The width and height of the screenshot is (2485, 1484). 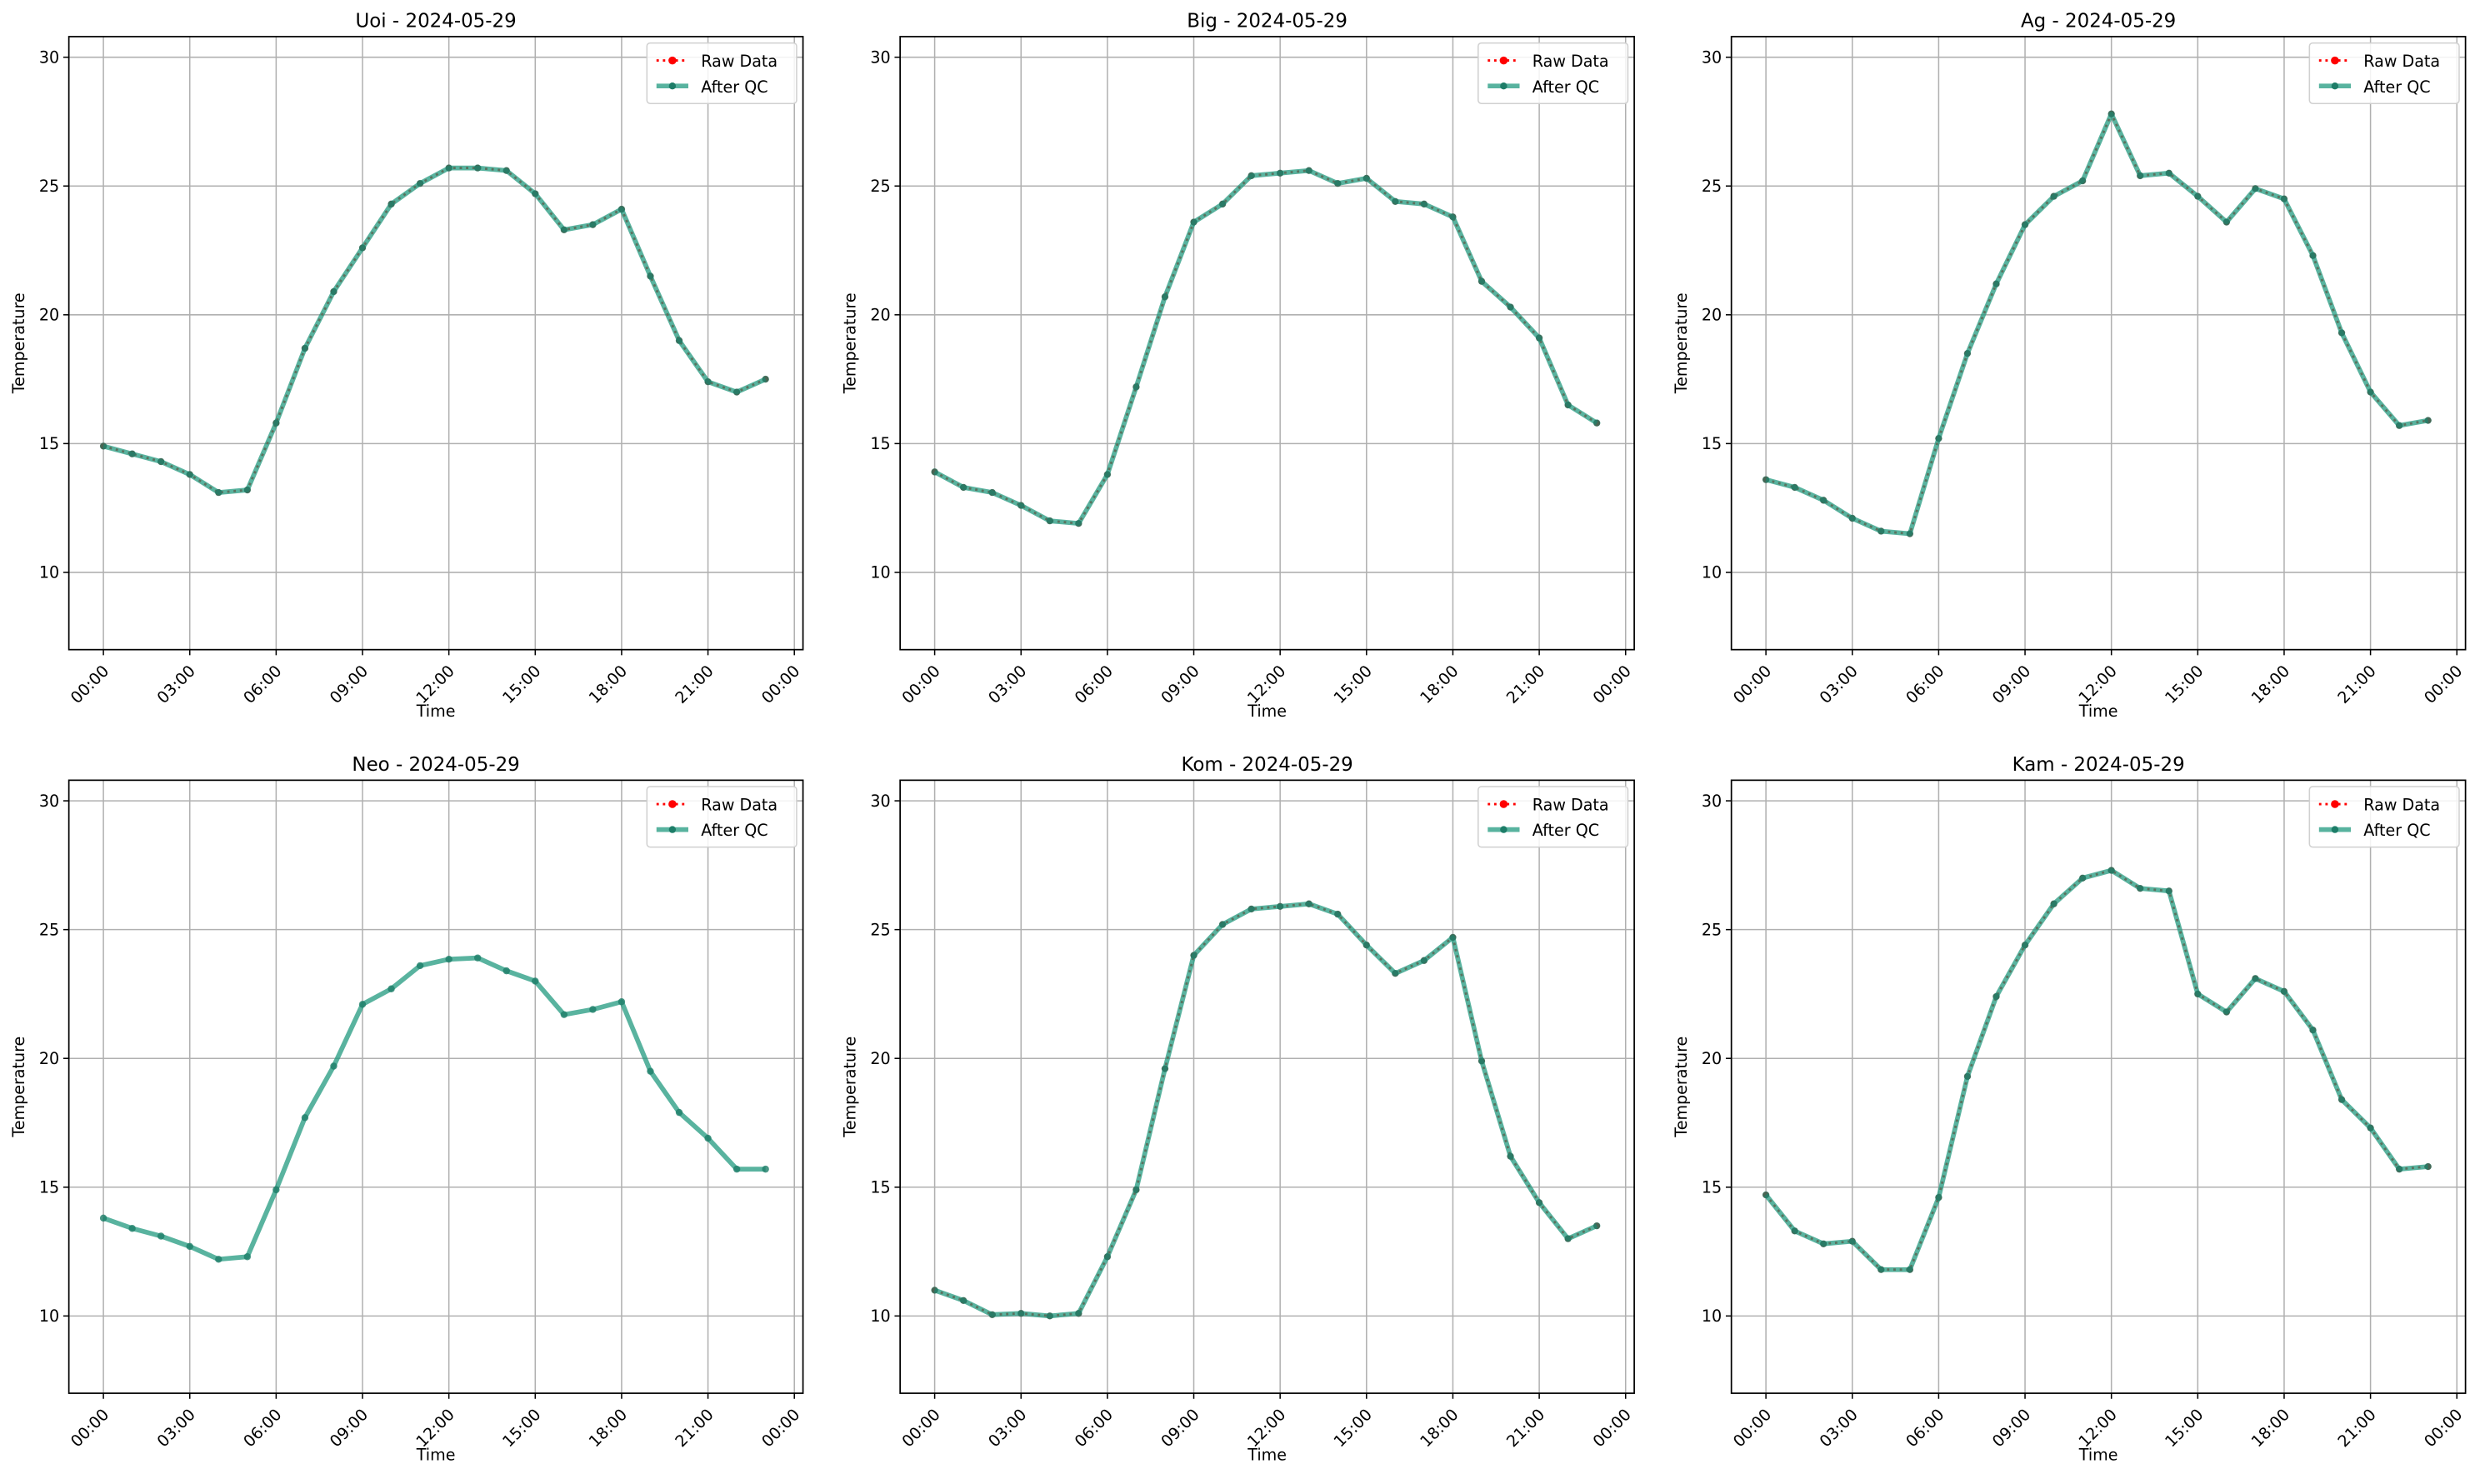 What do you see at coordinates (1267, 1454) in the screenshot?
I see `x-axis-label: Time` at bounding box center [1267, 1454].